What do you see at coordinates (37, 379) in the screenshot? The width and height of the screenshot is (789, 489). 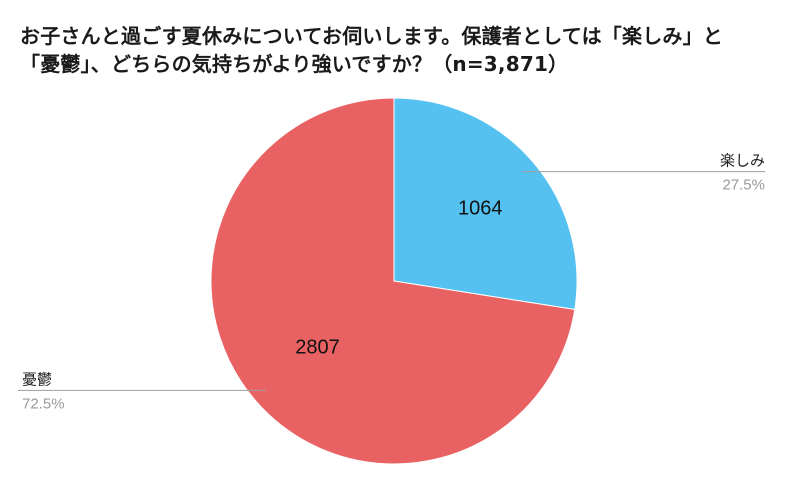 I see `slice-category-label: 憂鬱` at bounding box center [37, 379].